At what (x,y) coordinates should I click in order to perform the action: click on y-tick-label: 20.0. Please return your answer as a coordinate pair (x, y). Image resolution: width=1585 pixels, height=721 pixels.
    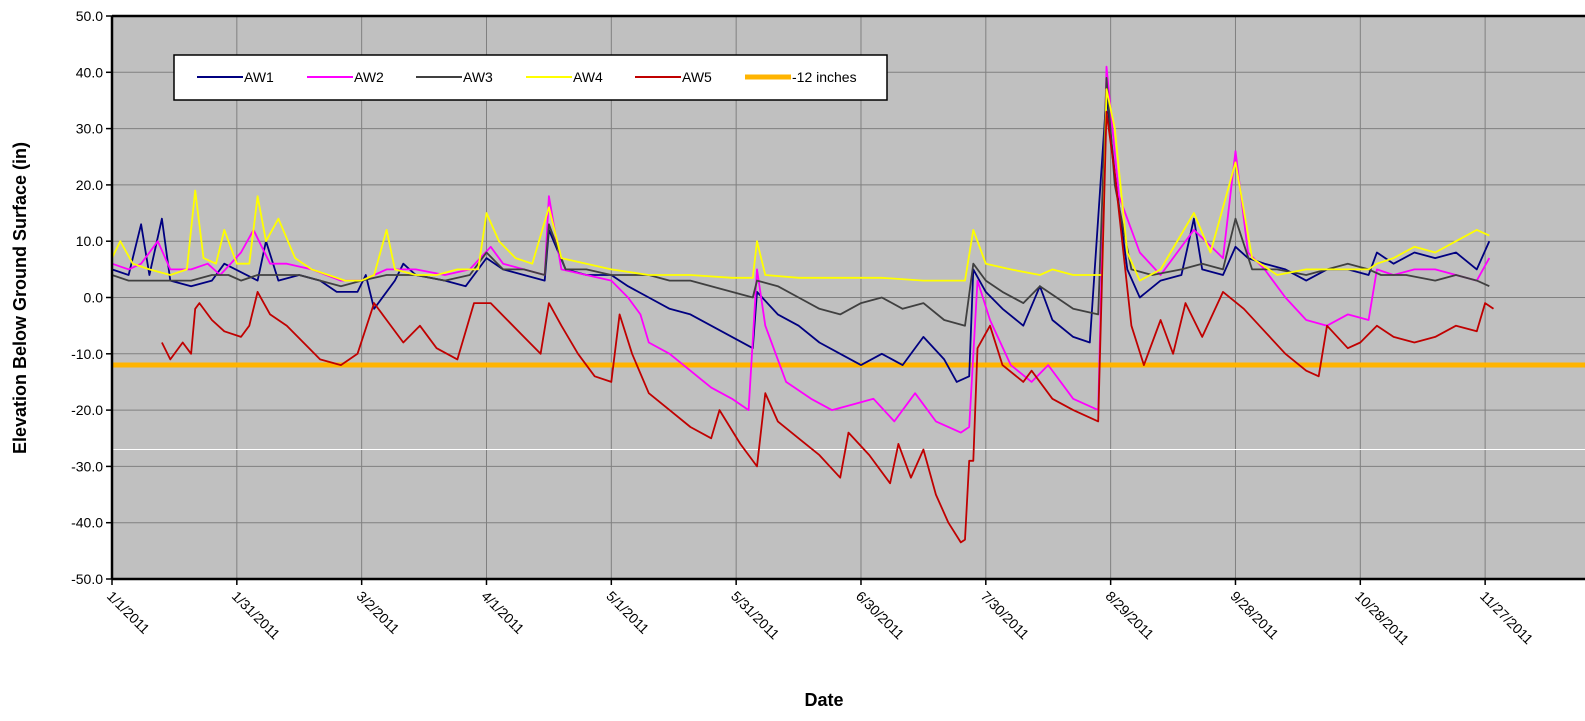
    Looking at the image, I should click on (89, 185).